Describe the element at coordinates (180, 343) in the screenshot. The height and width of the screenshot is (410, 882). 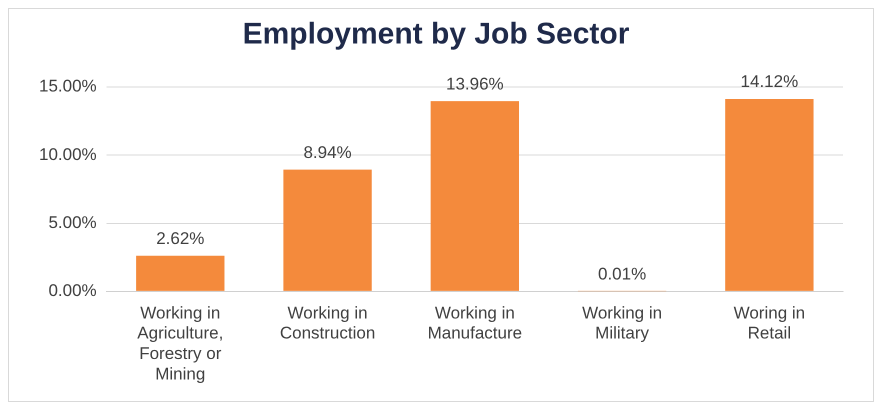
I see `x-tick-label: Working in Agriculture, Forestry or Mining` at that location.